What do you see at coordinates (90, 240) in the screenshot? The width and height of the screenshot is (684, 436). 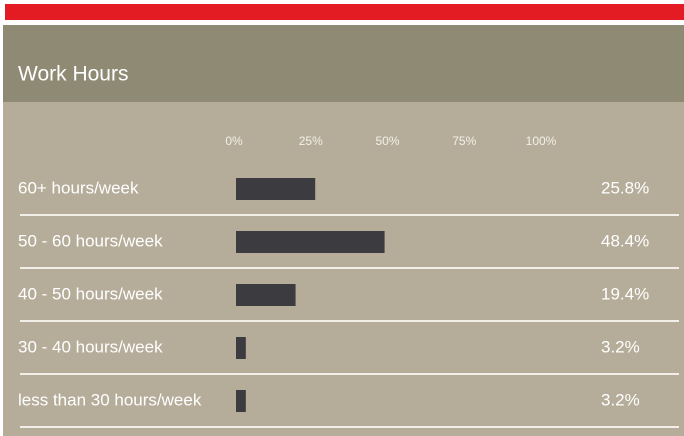 I see `category-label: 50 - 60 hours/week` at bounding box center [90, 240].